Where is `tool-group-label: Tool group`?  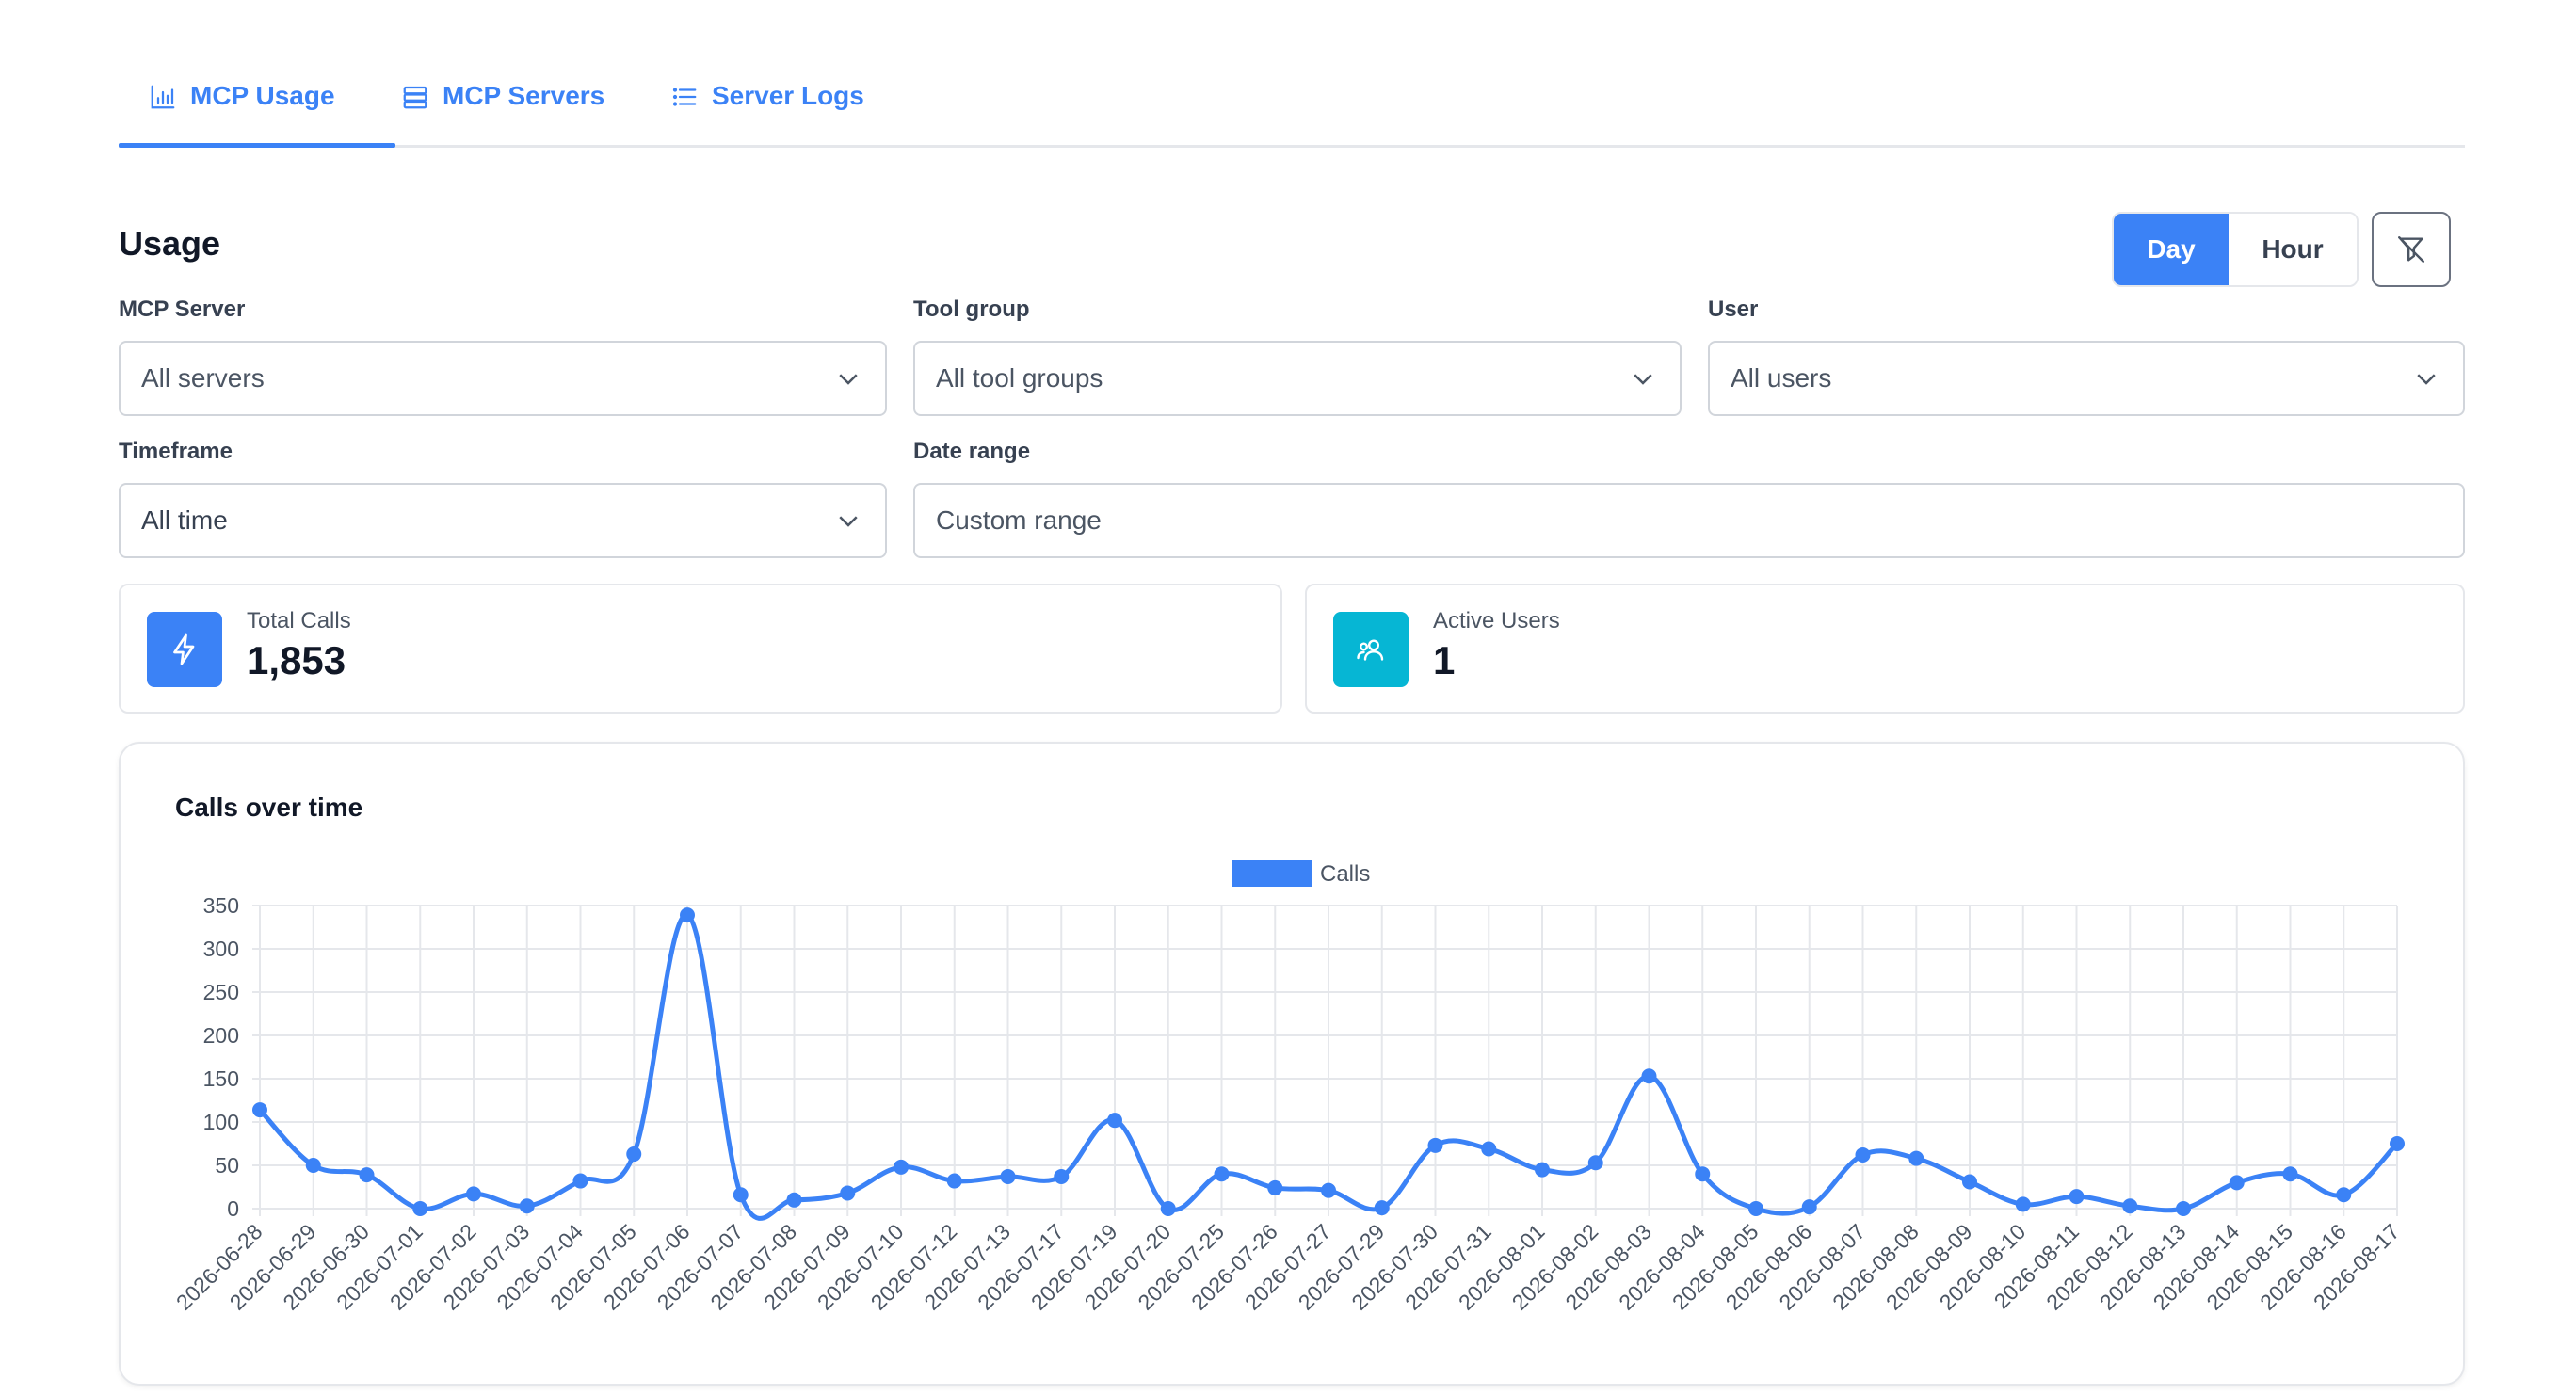 tool-group-label: Tool group is located at coordinates (971, 309).